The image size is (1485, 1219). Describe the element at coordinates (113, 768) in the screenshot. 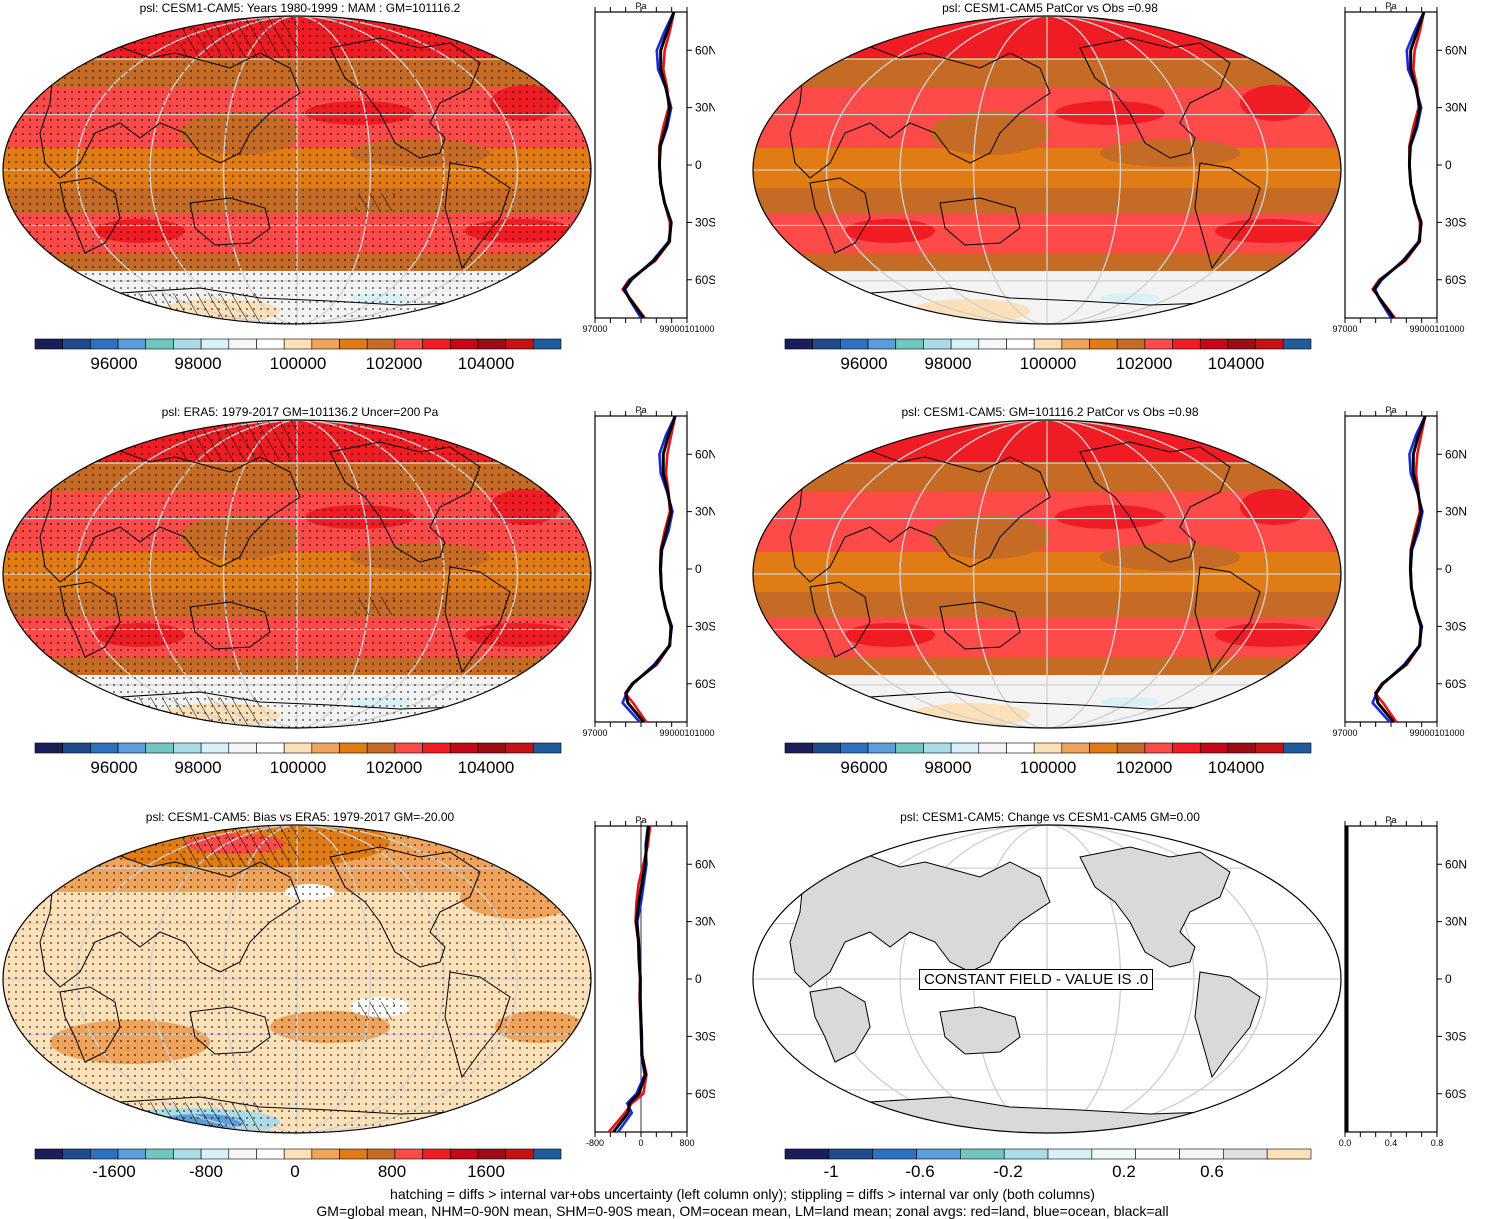

I see `cbar3-label: 96000` at that location.